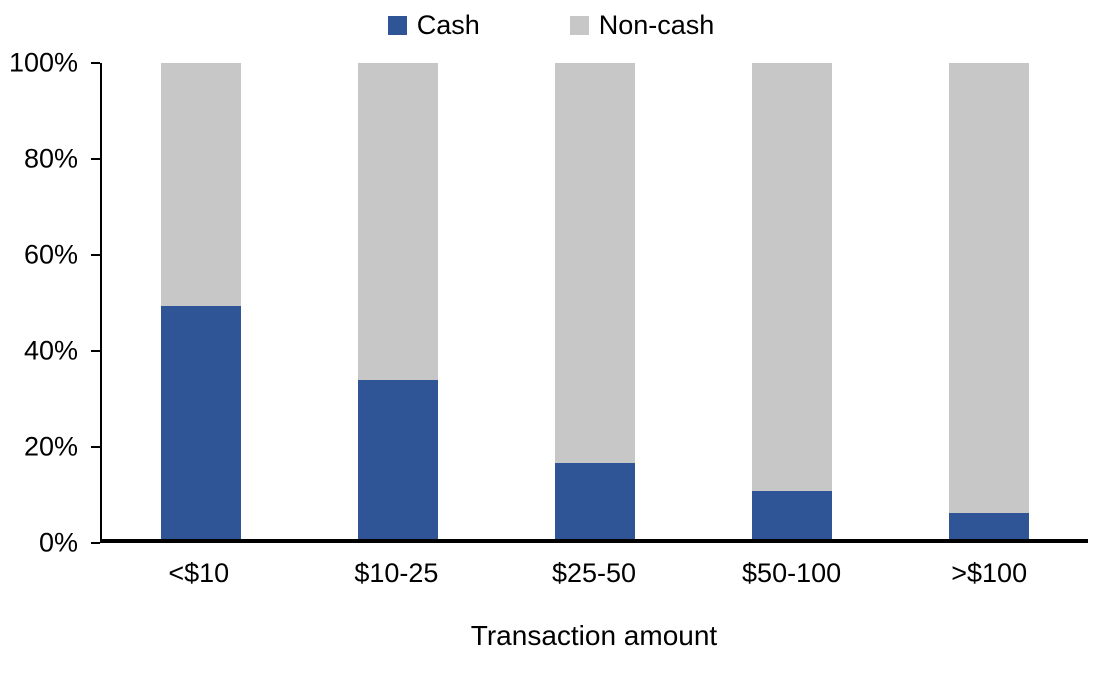 Image resolution: width=1102 pixels, height=673 pixels. Describe the element at coordinates (989, 573) in the screenshot. I see `x-tick-label: >$100` at that location.